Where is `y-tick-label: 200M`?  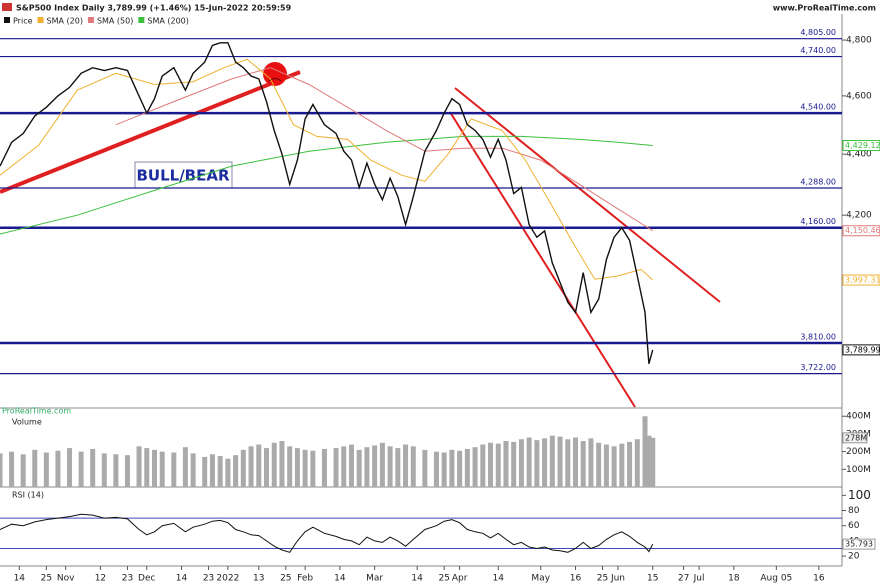
y-tick-label: 200M is located at coordinates (858, 452).